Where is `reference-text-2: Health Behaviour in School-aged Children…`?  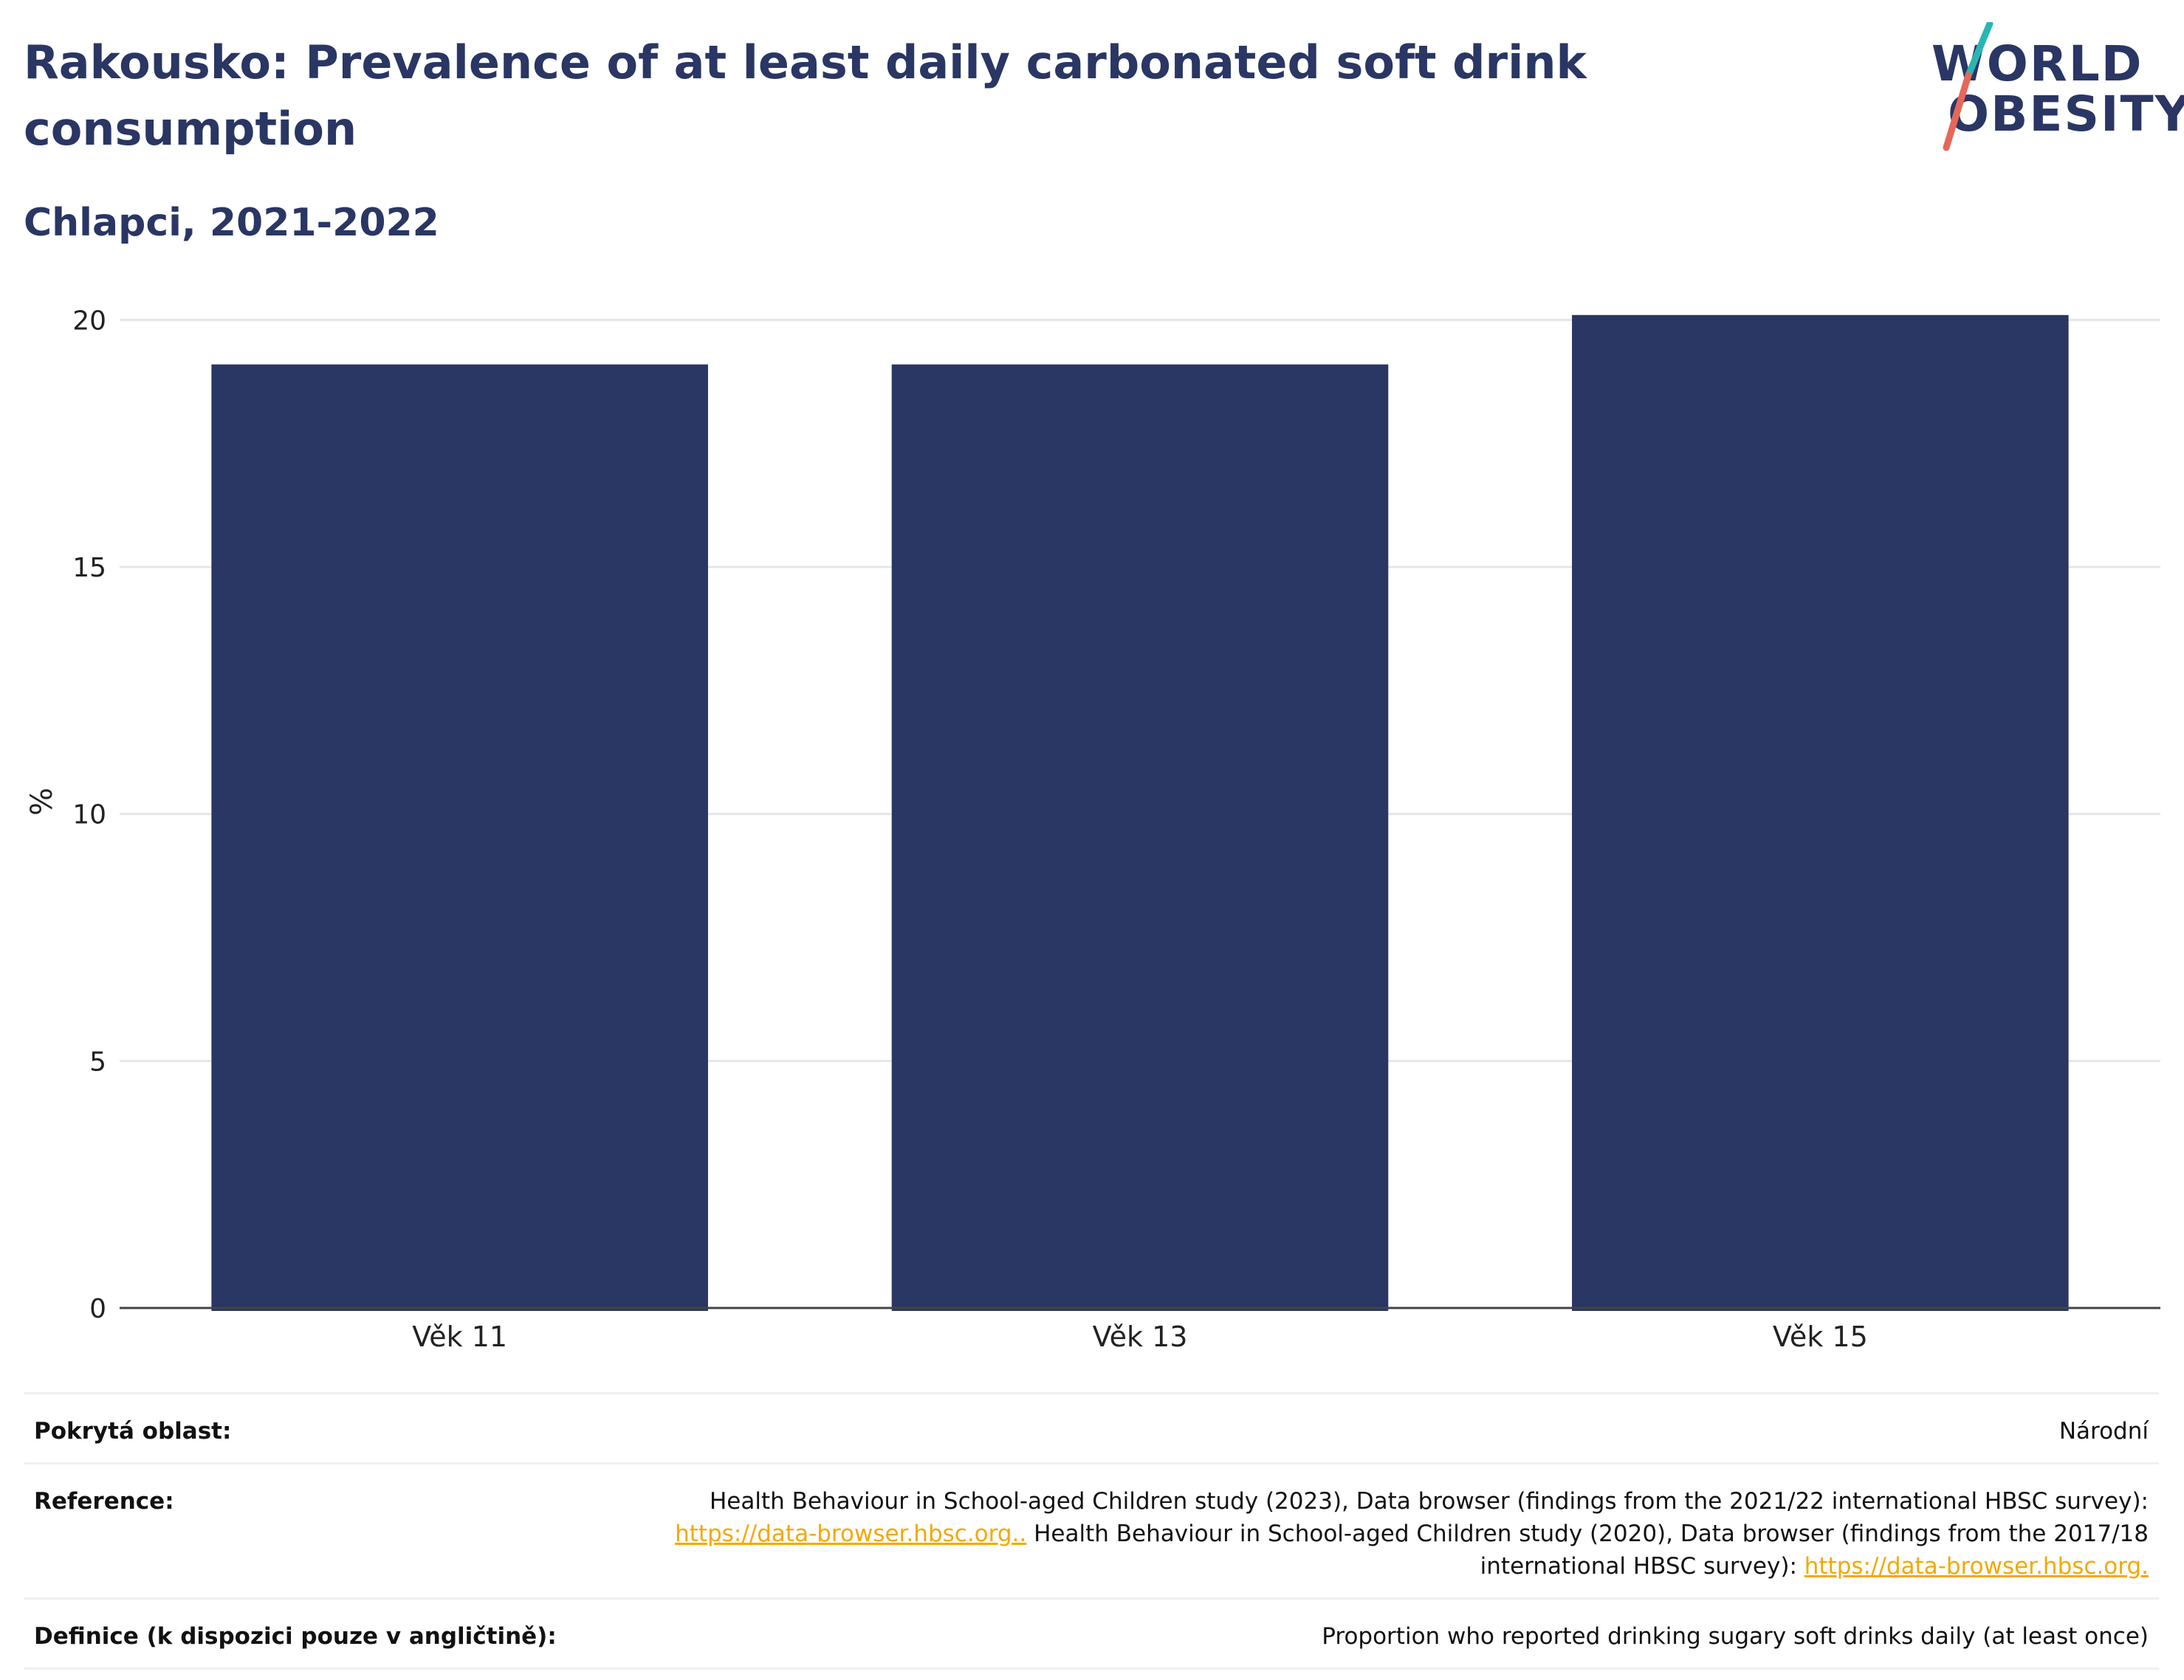
reference-text-2: Health Behaviour in School-aged Children… is located at coordinates (1588, 1550).